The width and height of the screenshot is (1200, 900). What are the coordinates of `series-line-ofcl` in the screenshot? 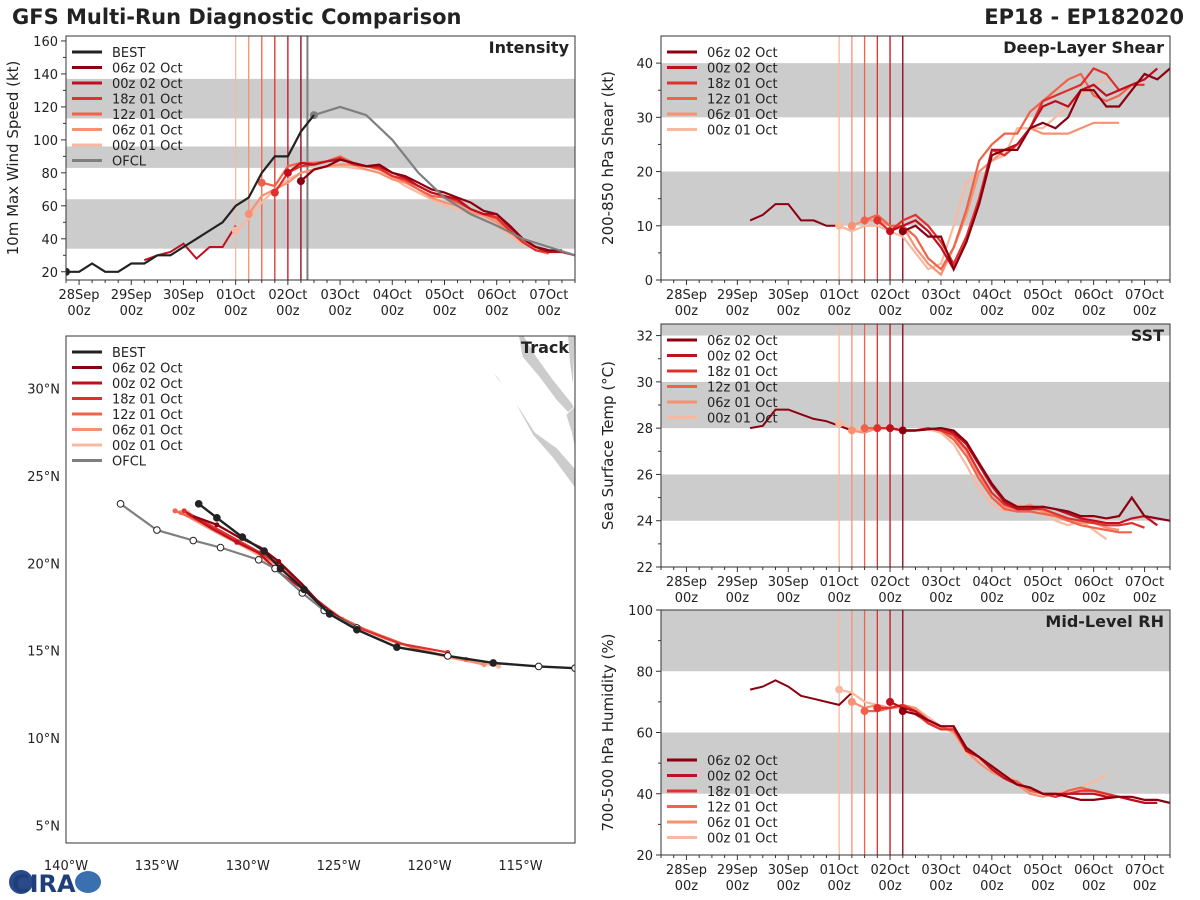 It's located at (444, 181).